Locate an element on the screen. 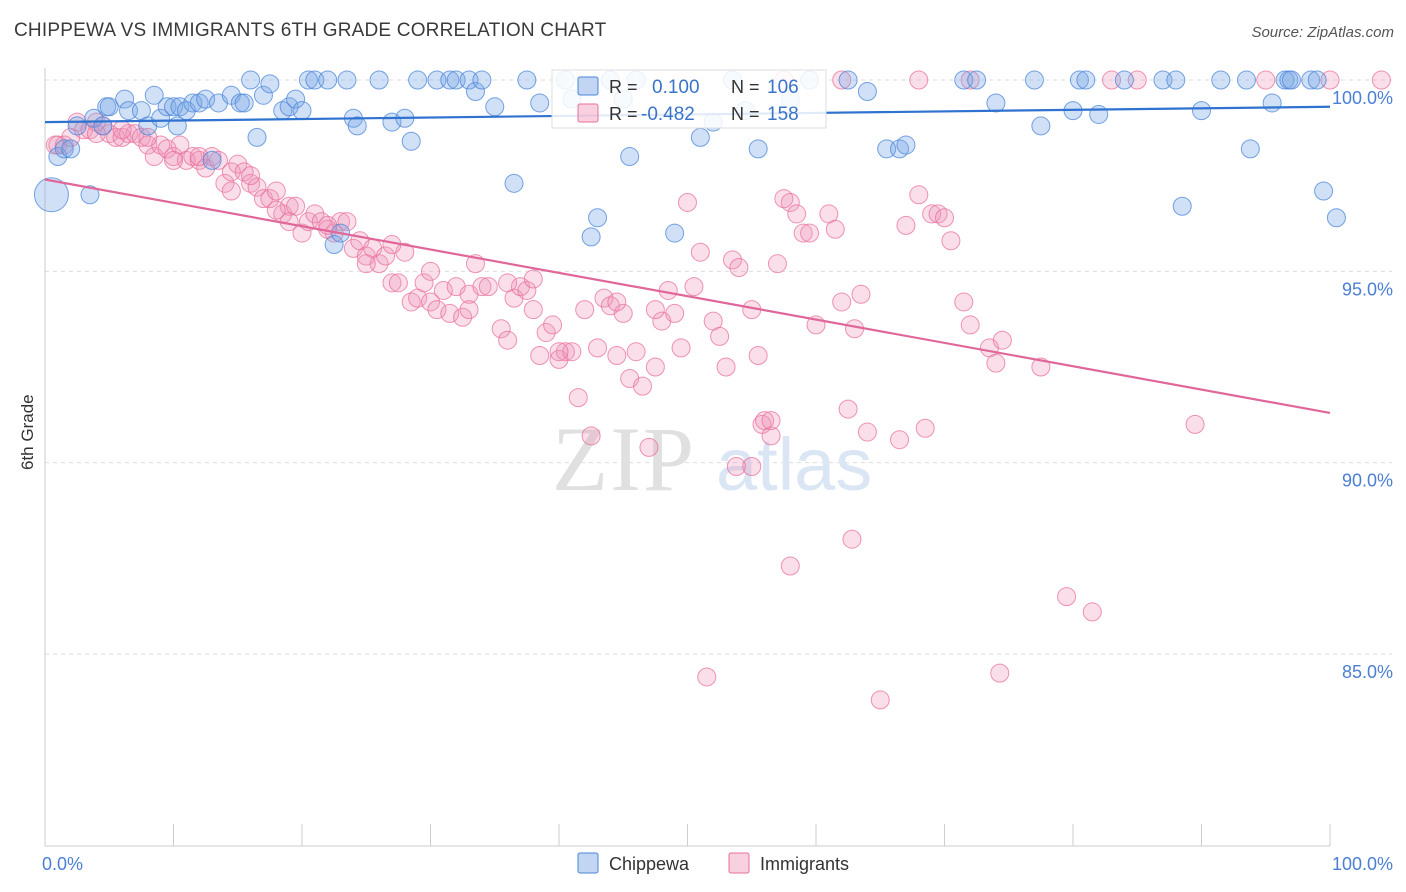 The width and height of the screenshot is (1406, 892). stats-n-label: N = is located at coordinates (745, 114).